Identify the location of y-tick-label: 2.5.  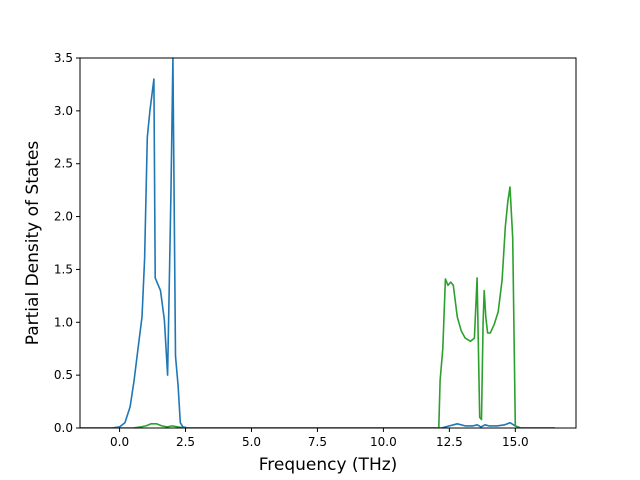
(63, 164).